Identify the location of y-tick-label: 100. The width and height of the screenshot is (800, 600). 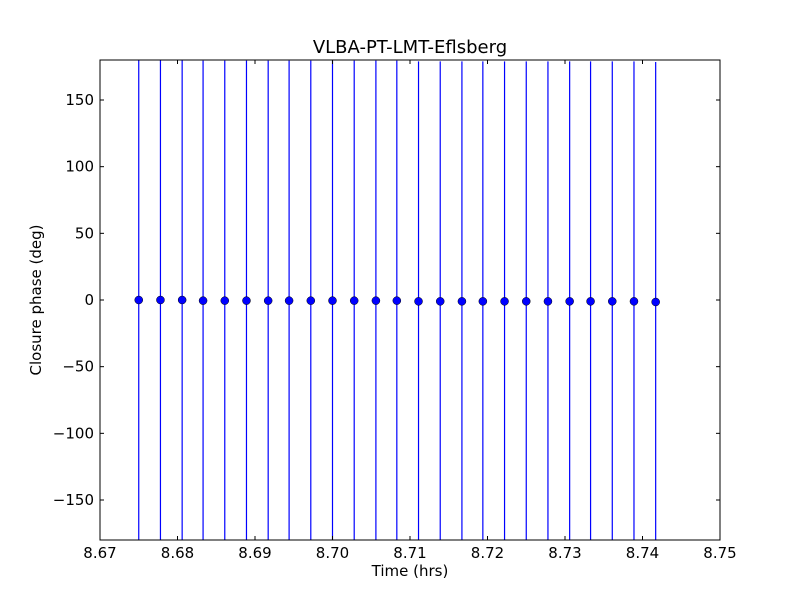
(79, 167).